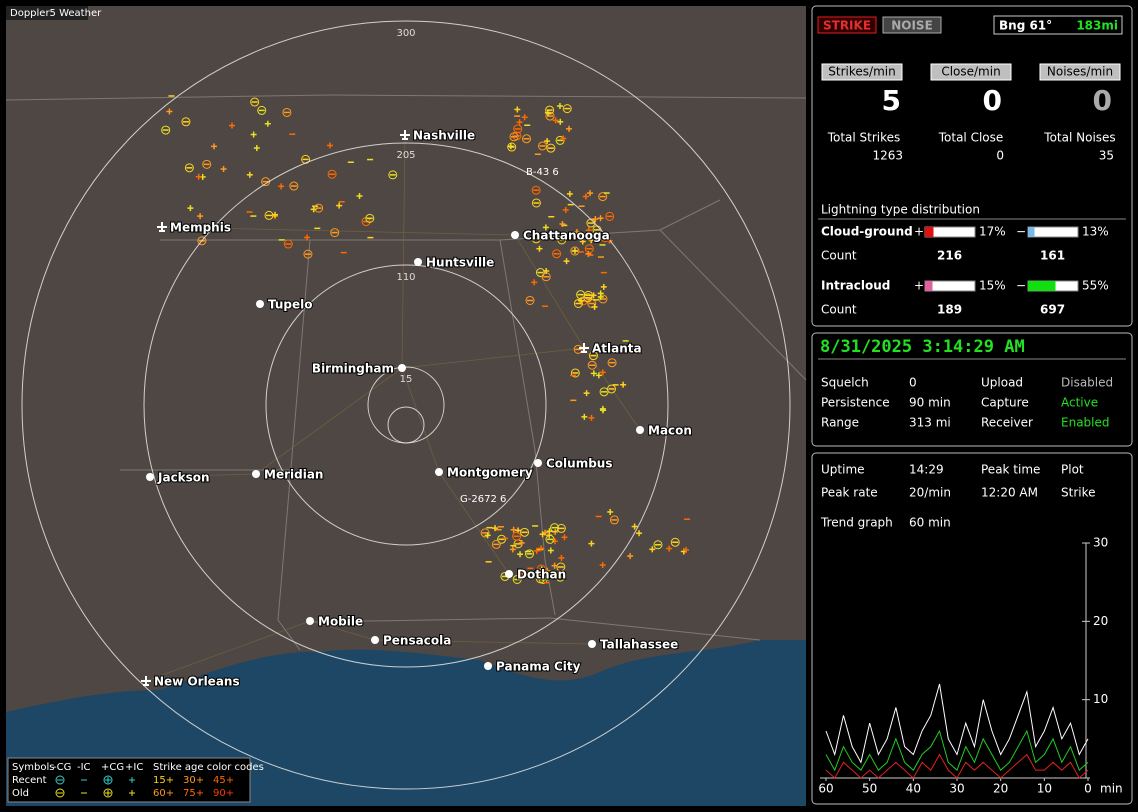 This screenshot has height=812, width=1138. What do you see at coordinates (949, 256) in the screenshot?
I see `count: 216` at bounding box center [949, 256].